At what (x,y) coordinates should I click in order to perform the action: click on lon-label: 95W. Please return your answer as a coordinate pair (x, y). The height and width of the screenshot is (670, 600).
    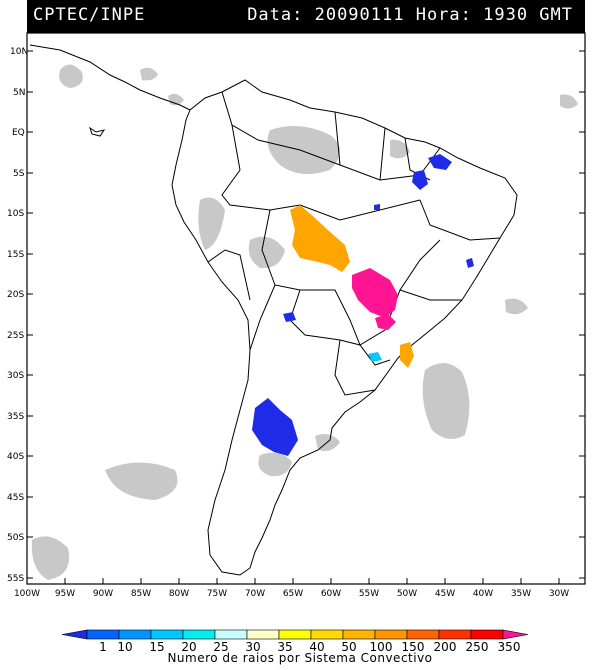
    Looking at the image, I should click on (65, 594).